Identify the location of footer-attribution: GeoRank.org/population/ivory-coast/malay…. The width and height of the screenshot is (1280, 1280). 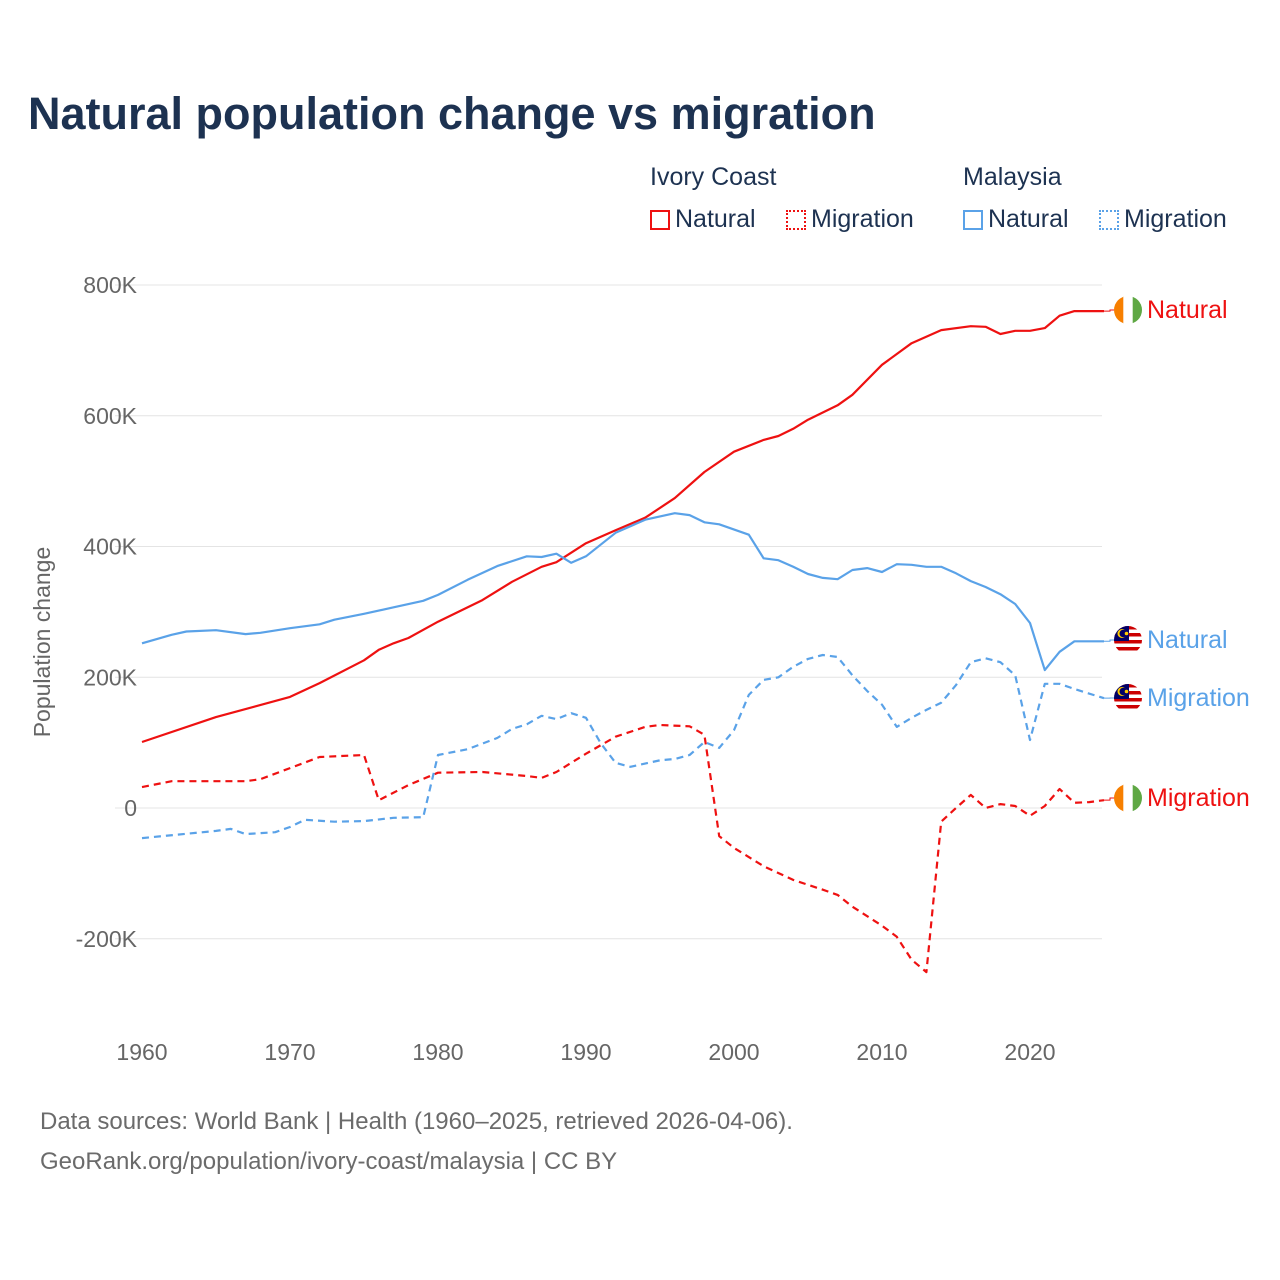
(329, 1161).